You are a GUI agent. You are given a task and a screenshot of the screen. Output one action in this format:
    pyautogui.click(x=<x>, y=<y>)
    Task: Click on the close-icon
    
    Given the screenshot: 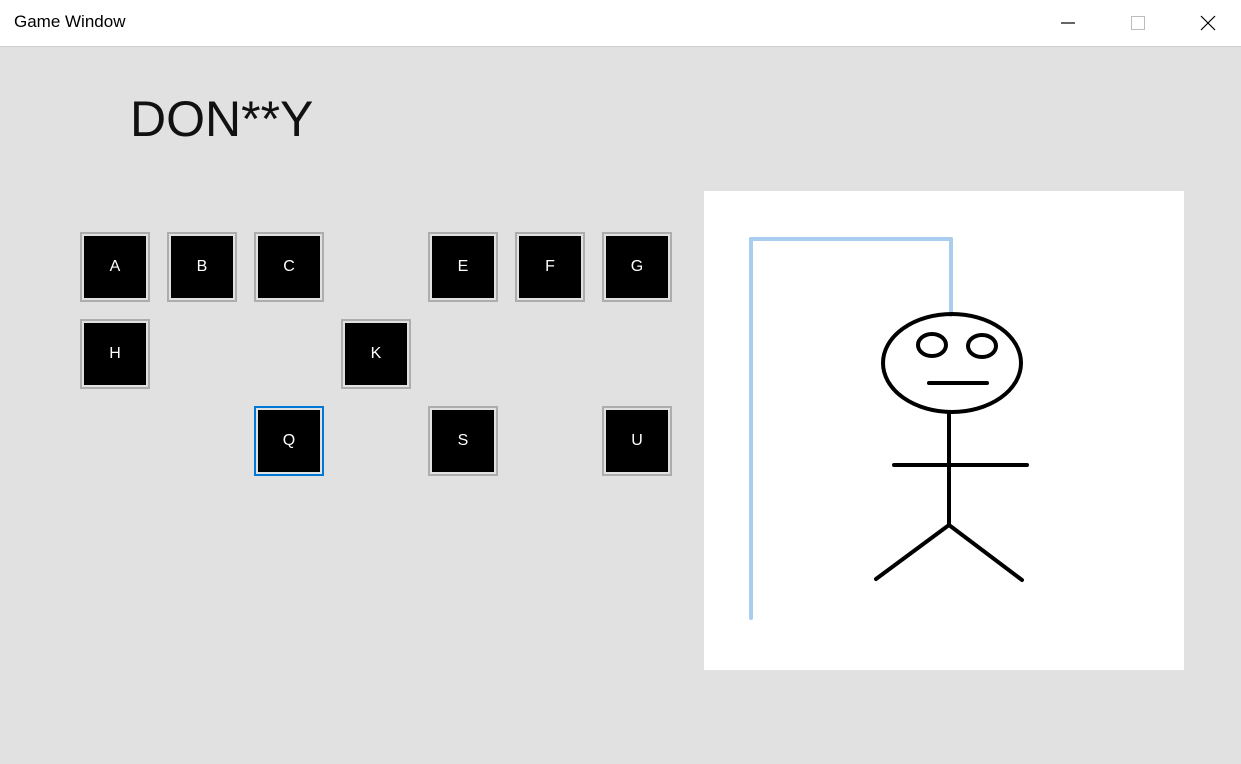 What is the action you would take?
    pyautogui.click(x=1208, y=23)
    